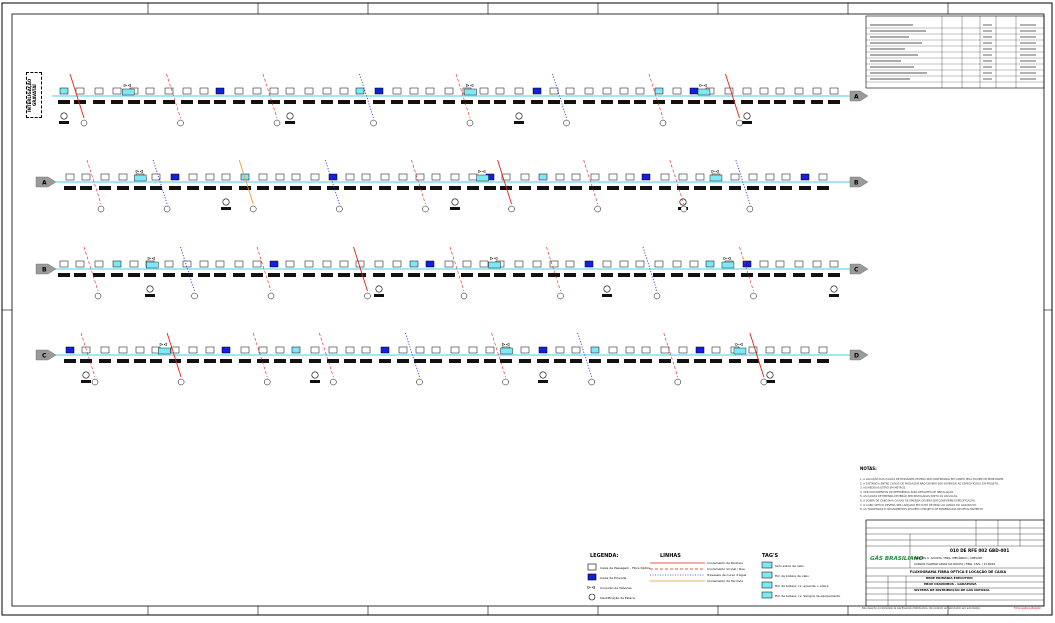 Image resolution: width=1055 pixels, height=623 pixels. I want to click on tag-item: Sem sobra de cabo, so click(789, 566).